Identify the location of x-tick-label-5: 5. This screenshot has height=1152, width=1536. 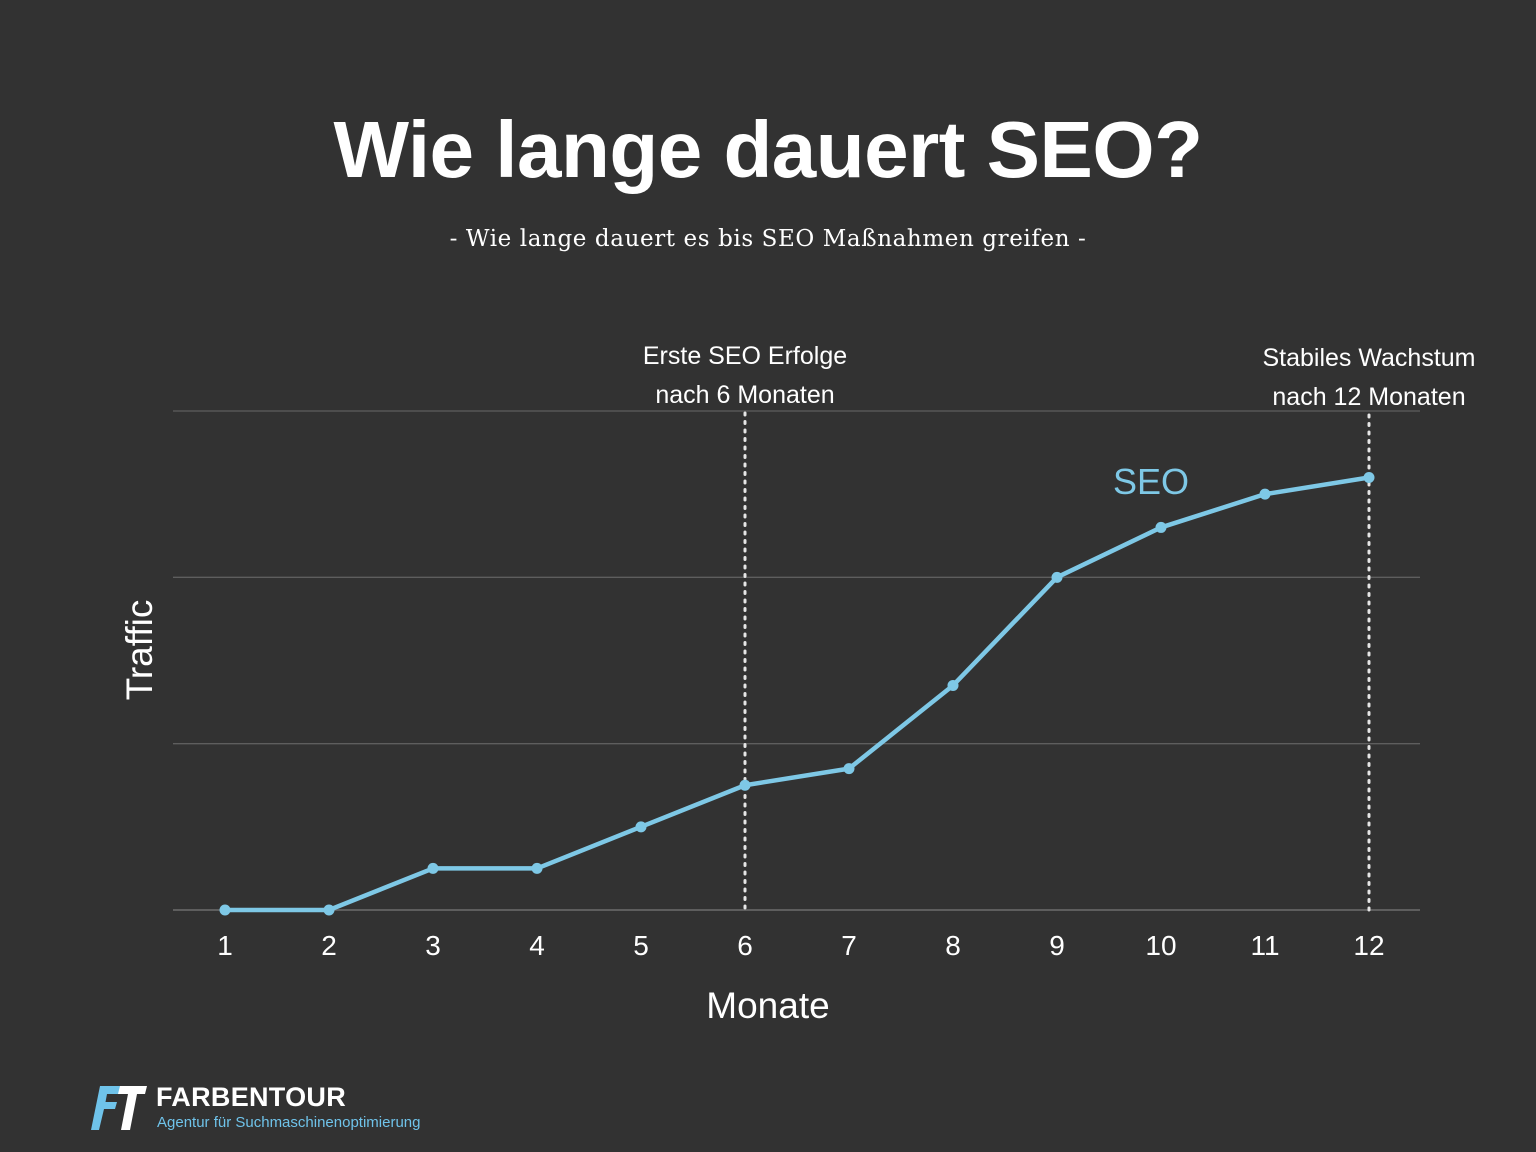
(641, 945).